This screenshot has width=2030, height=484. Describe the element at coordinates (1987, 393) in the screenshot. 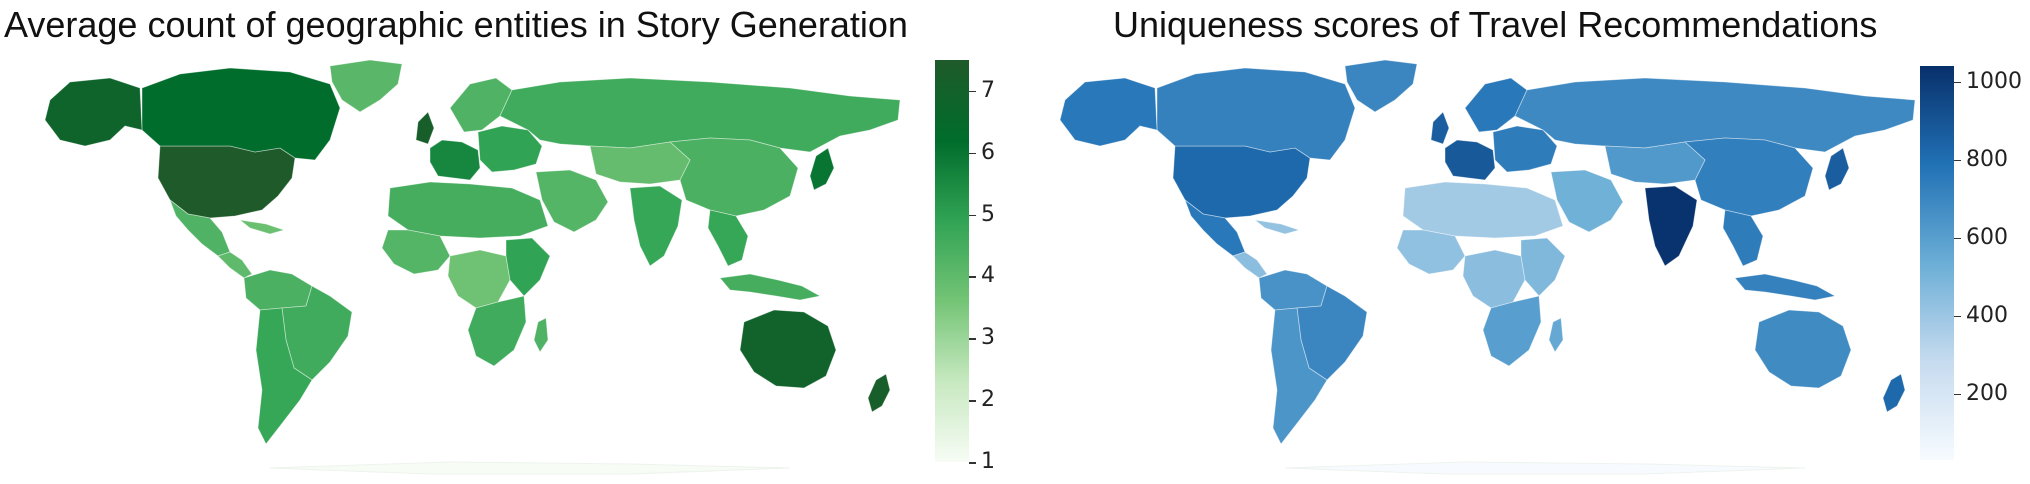

I see `colorbar-tick-label: 200` at that location.